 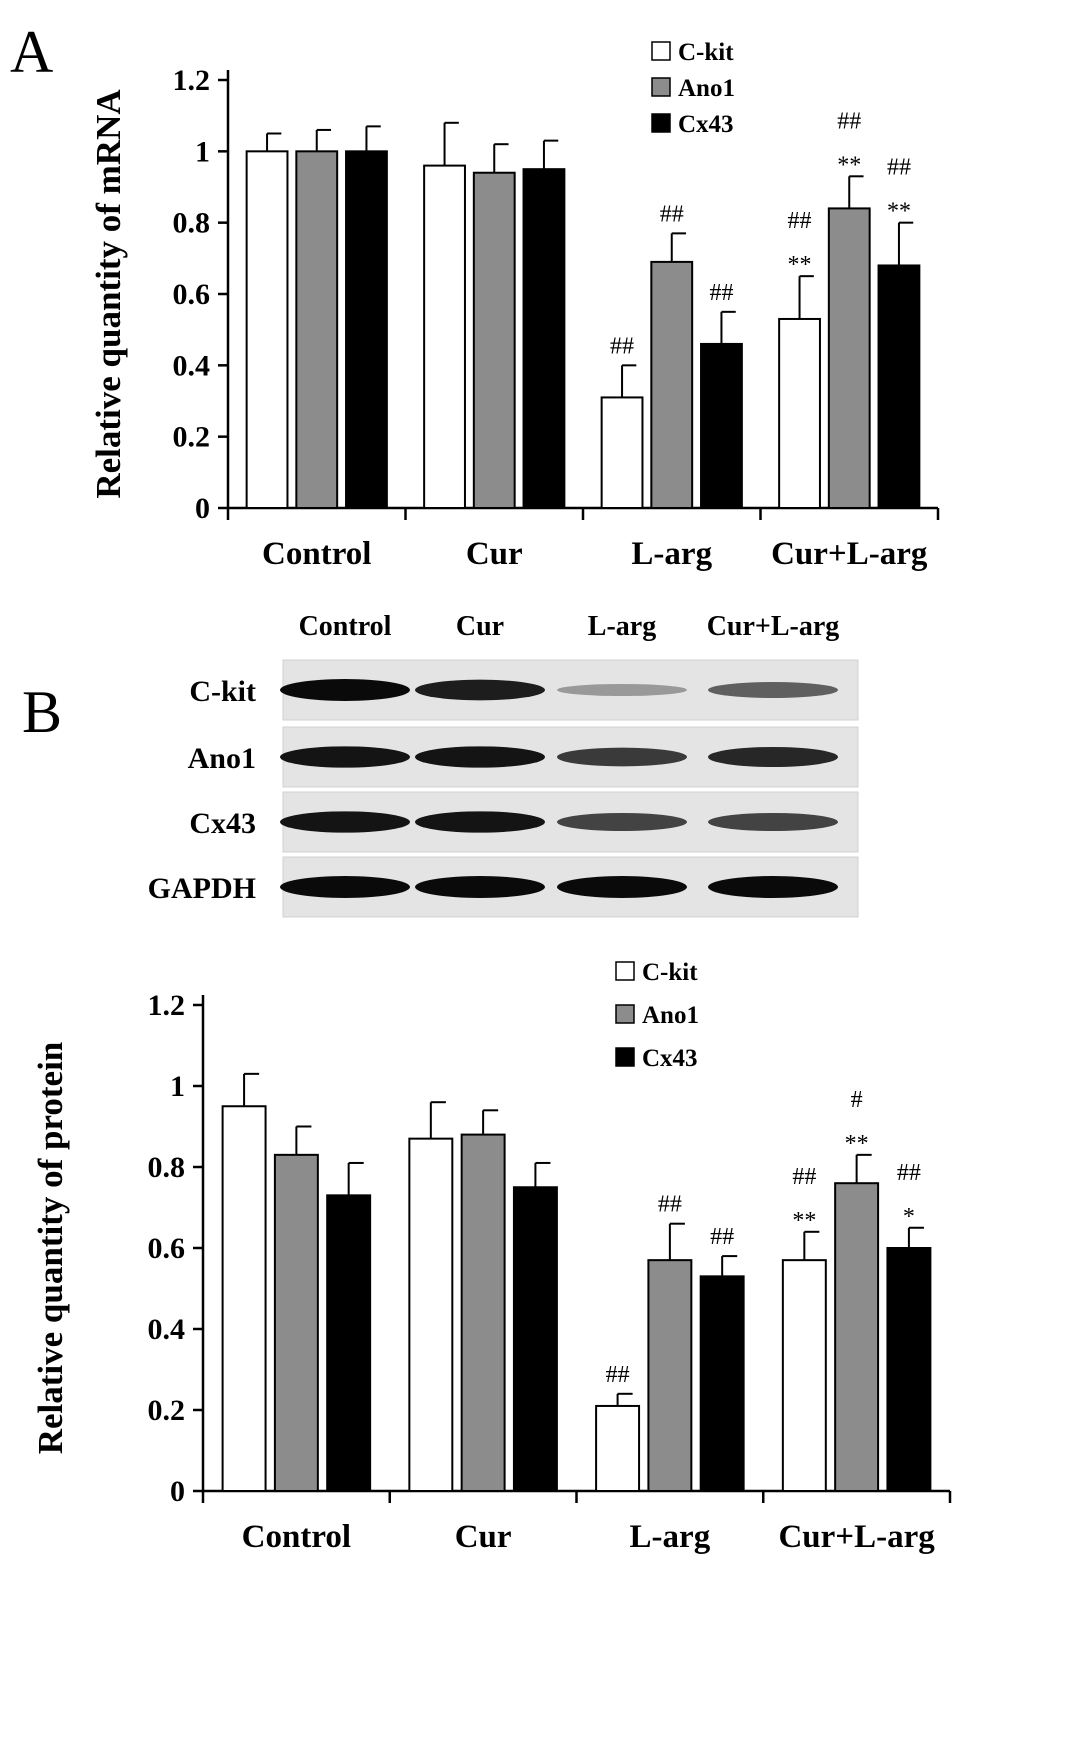 What do you see at coordinates (192, 80) in the screenshot?
I see `y-tick-label: 1.2` at bounding box center [192, 80].